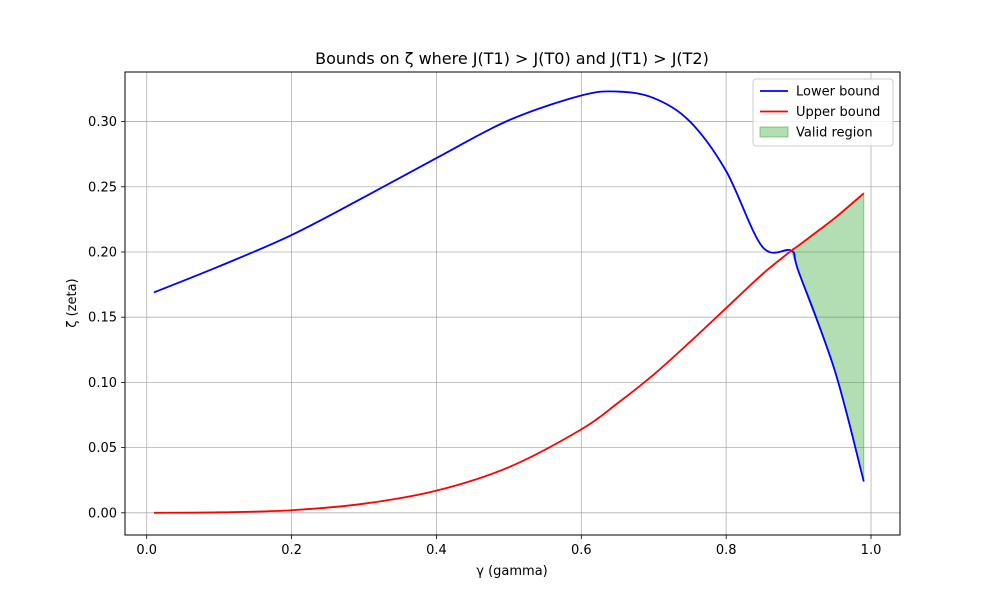  What do you see at coordinates (146, 550) in the screenshot?
I see `x-tick-label: 0.0` at bounding box center [146, 550].